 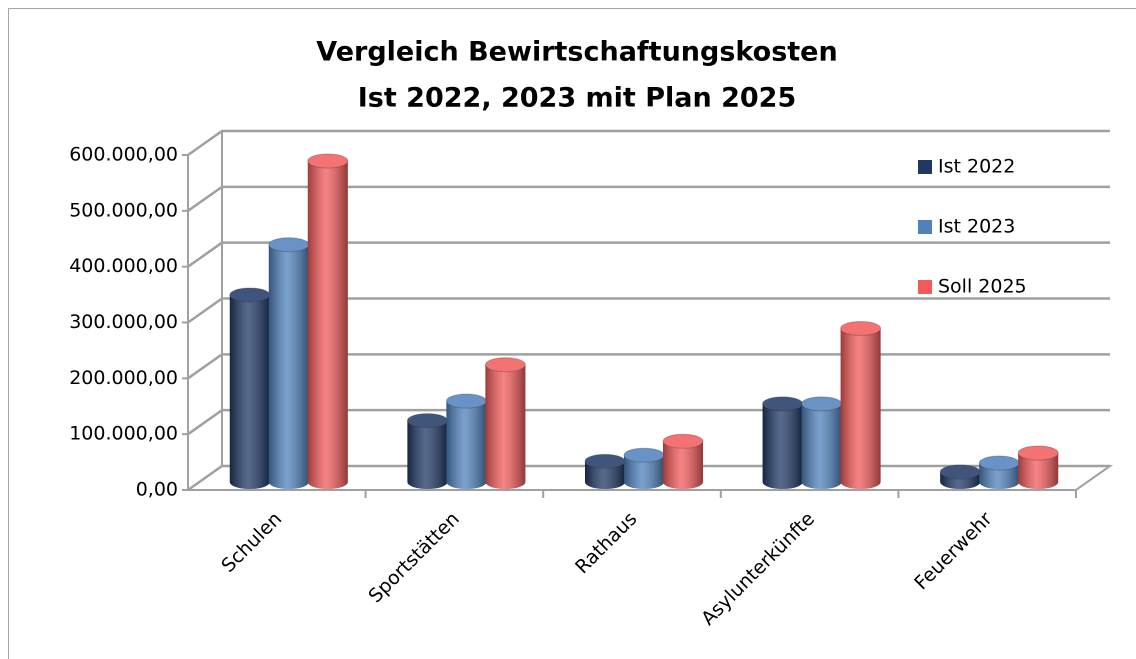 I want to click on legend-label: Soll 2025, so click(x=982, y=287).